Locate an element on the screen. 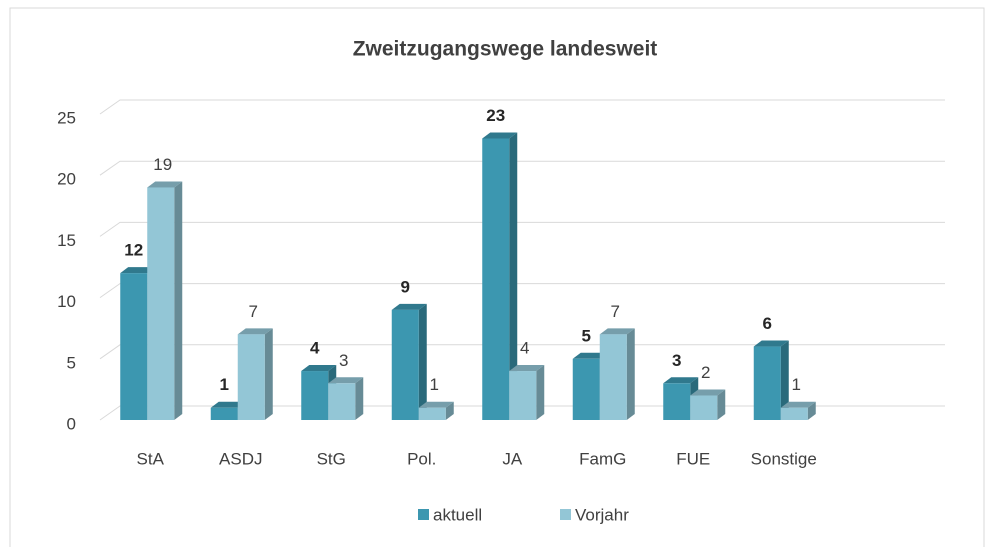  x-tick-label: FUE is located at coordinates (693, 458).